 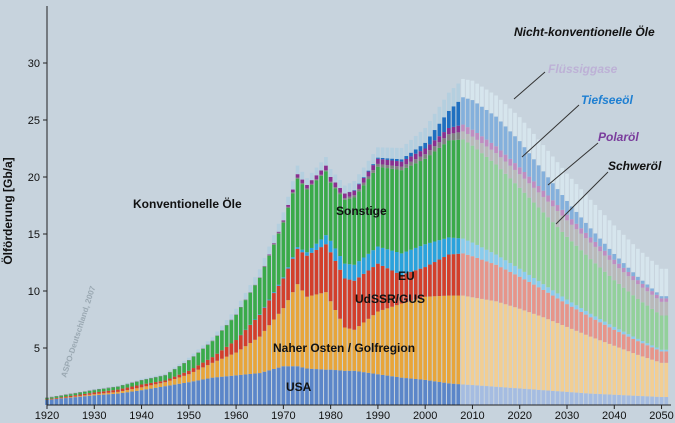 What do you see at coordinates (661, 282) in the screenshot?
I see `bar-fl-ssiggase-2050` at bounding box center [661, 282].